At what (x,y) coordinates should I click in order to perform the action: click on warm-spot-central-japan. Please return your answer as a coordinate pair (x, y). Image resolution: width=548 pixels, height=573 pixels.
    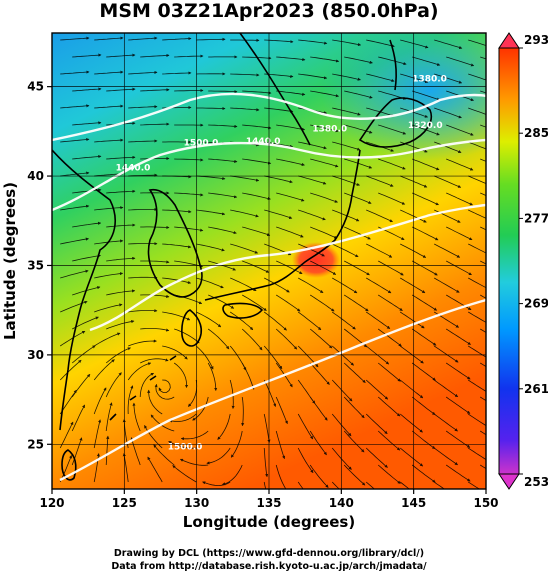
    Looking at the image, I should click on (316, 260).